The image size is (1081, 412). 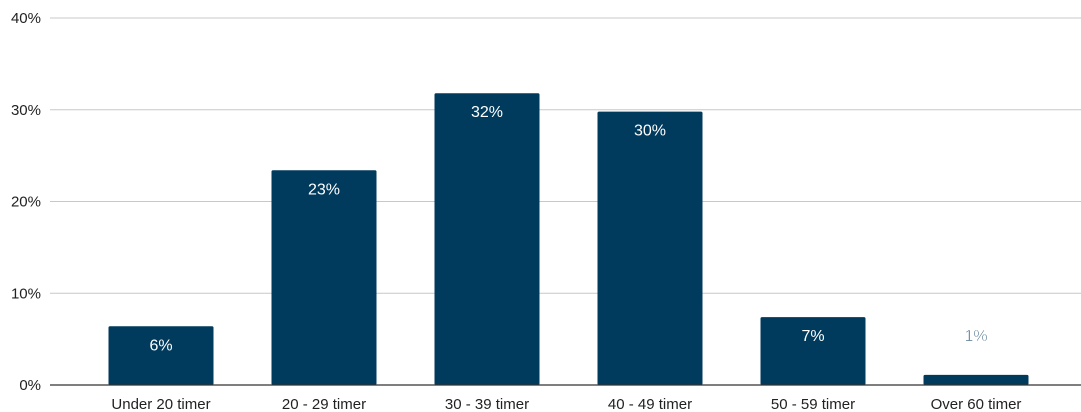 I want to click on data-label: 23%, so click(x=324, y=189).